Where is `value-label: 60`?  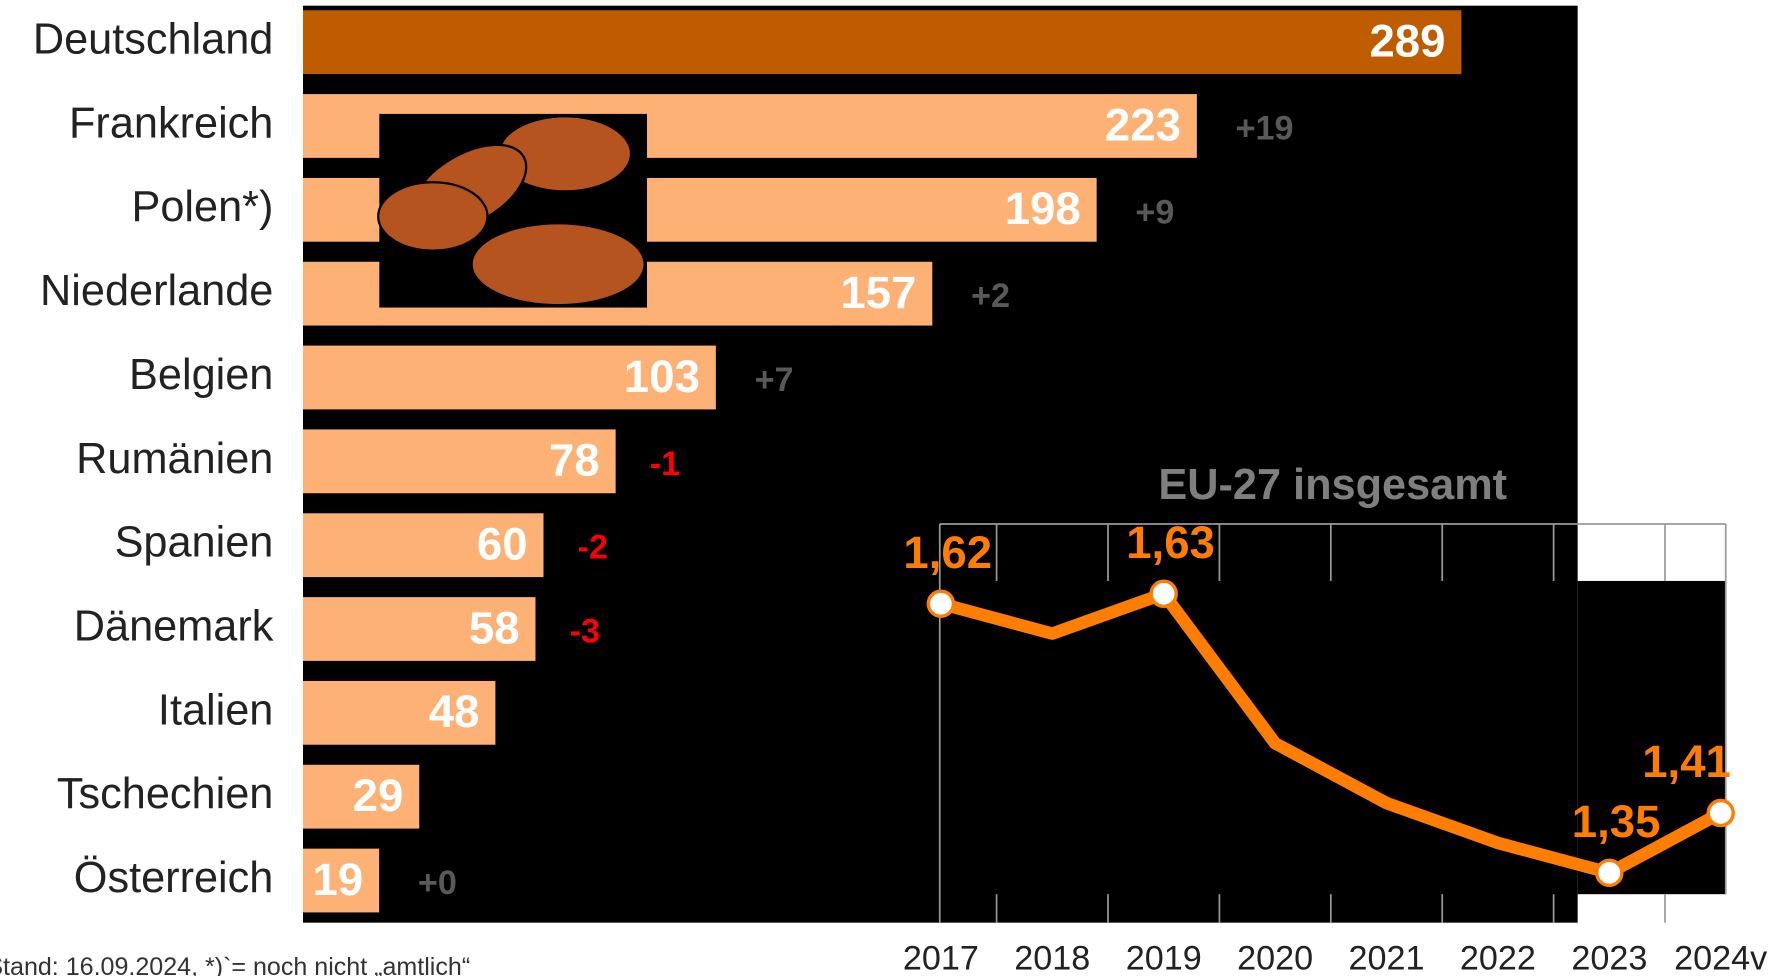 value-label: 60 is located at coordinates (502, 543).